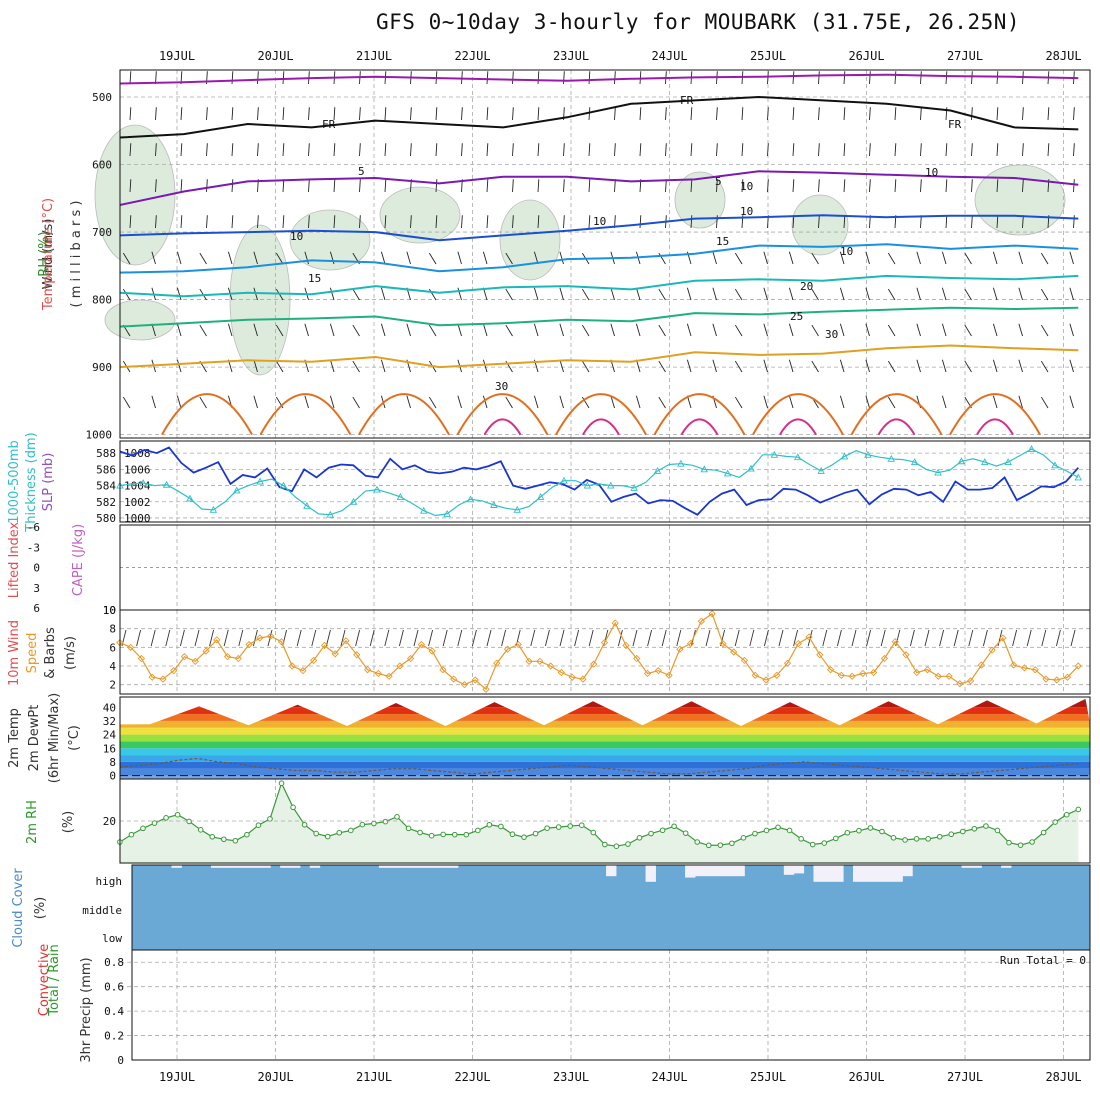 Image resolution: width=1100 pixels, height=1100 pixels. I want to click on wind-frame, so click(605, 652).